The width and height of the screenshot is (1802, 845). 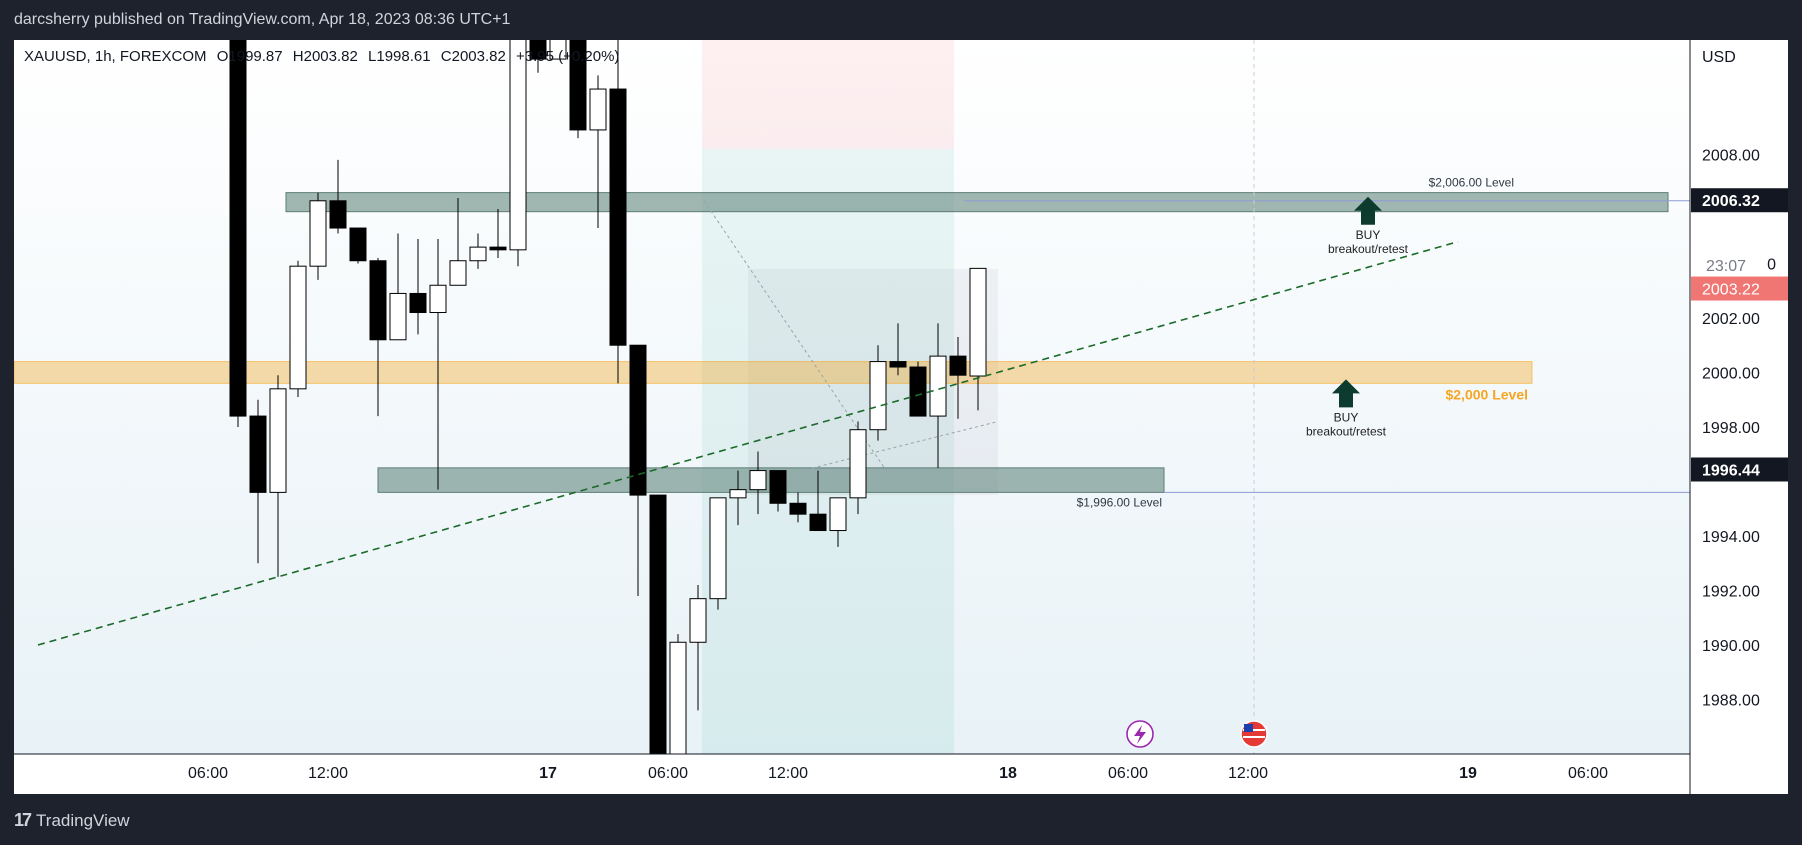 What do you see at coordinates (1739, 417) in the screenshot?
I see `price-axis-panel` at bounding box center [1739, 417].